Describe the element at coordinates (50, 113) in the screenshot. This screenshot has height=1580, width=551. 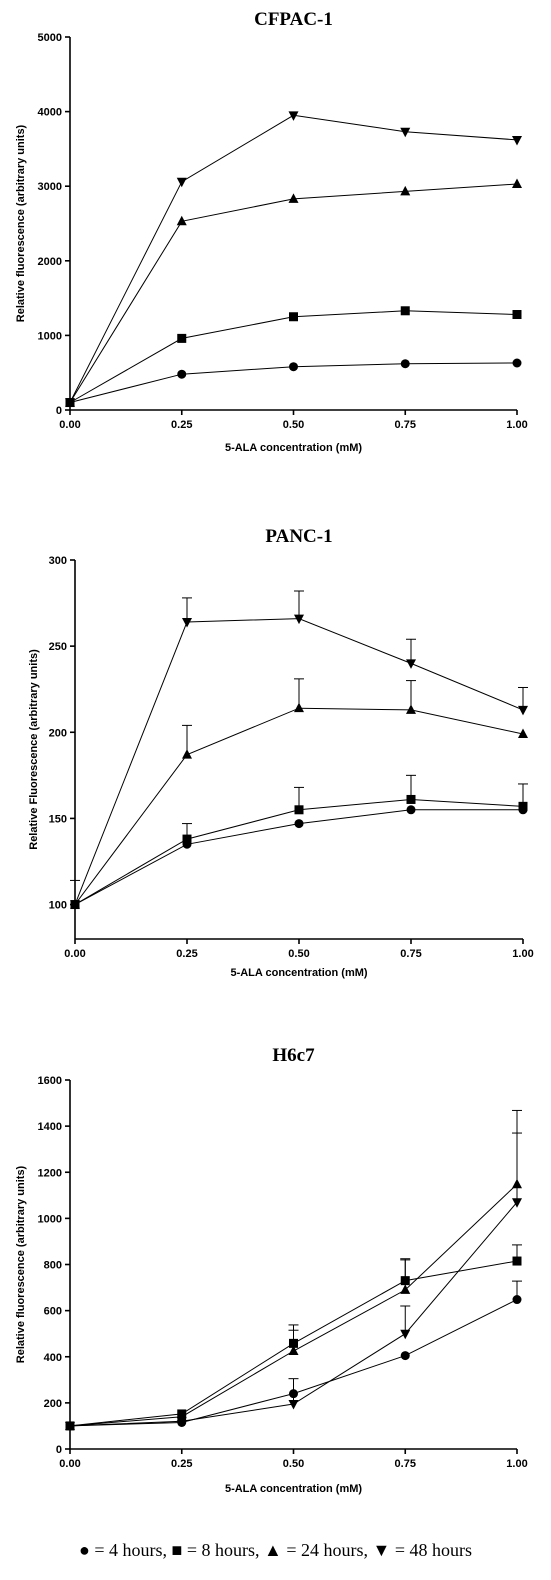
I see `y-tick-label: 4000` at that location.